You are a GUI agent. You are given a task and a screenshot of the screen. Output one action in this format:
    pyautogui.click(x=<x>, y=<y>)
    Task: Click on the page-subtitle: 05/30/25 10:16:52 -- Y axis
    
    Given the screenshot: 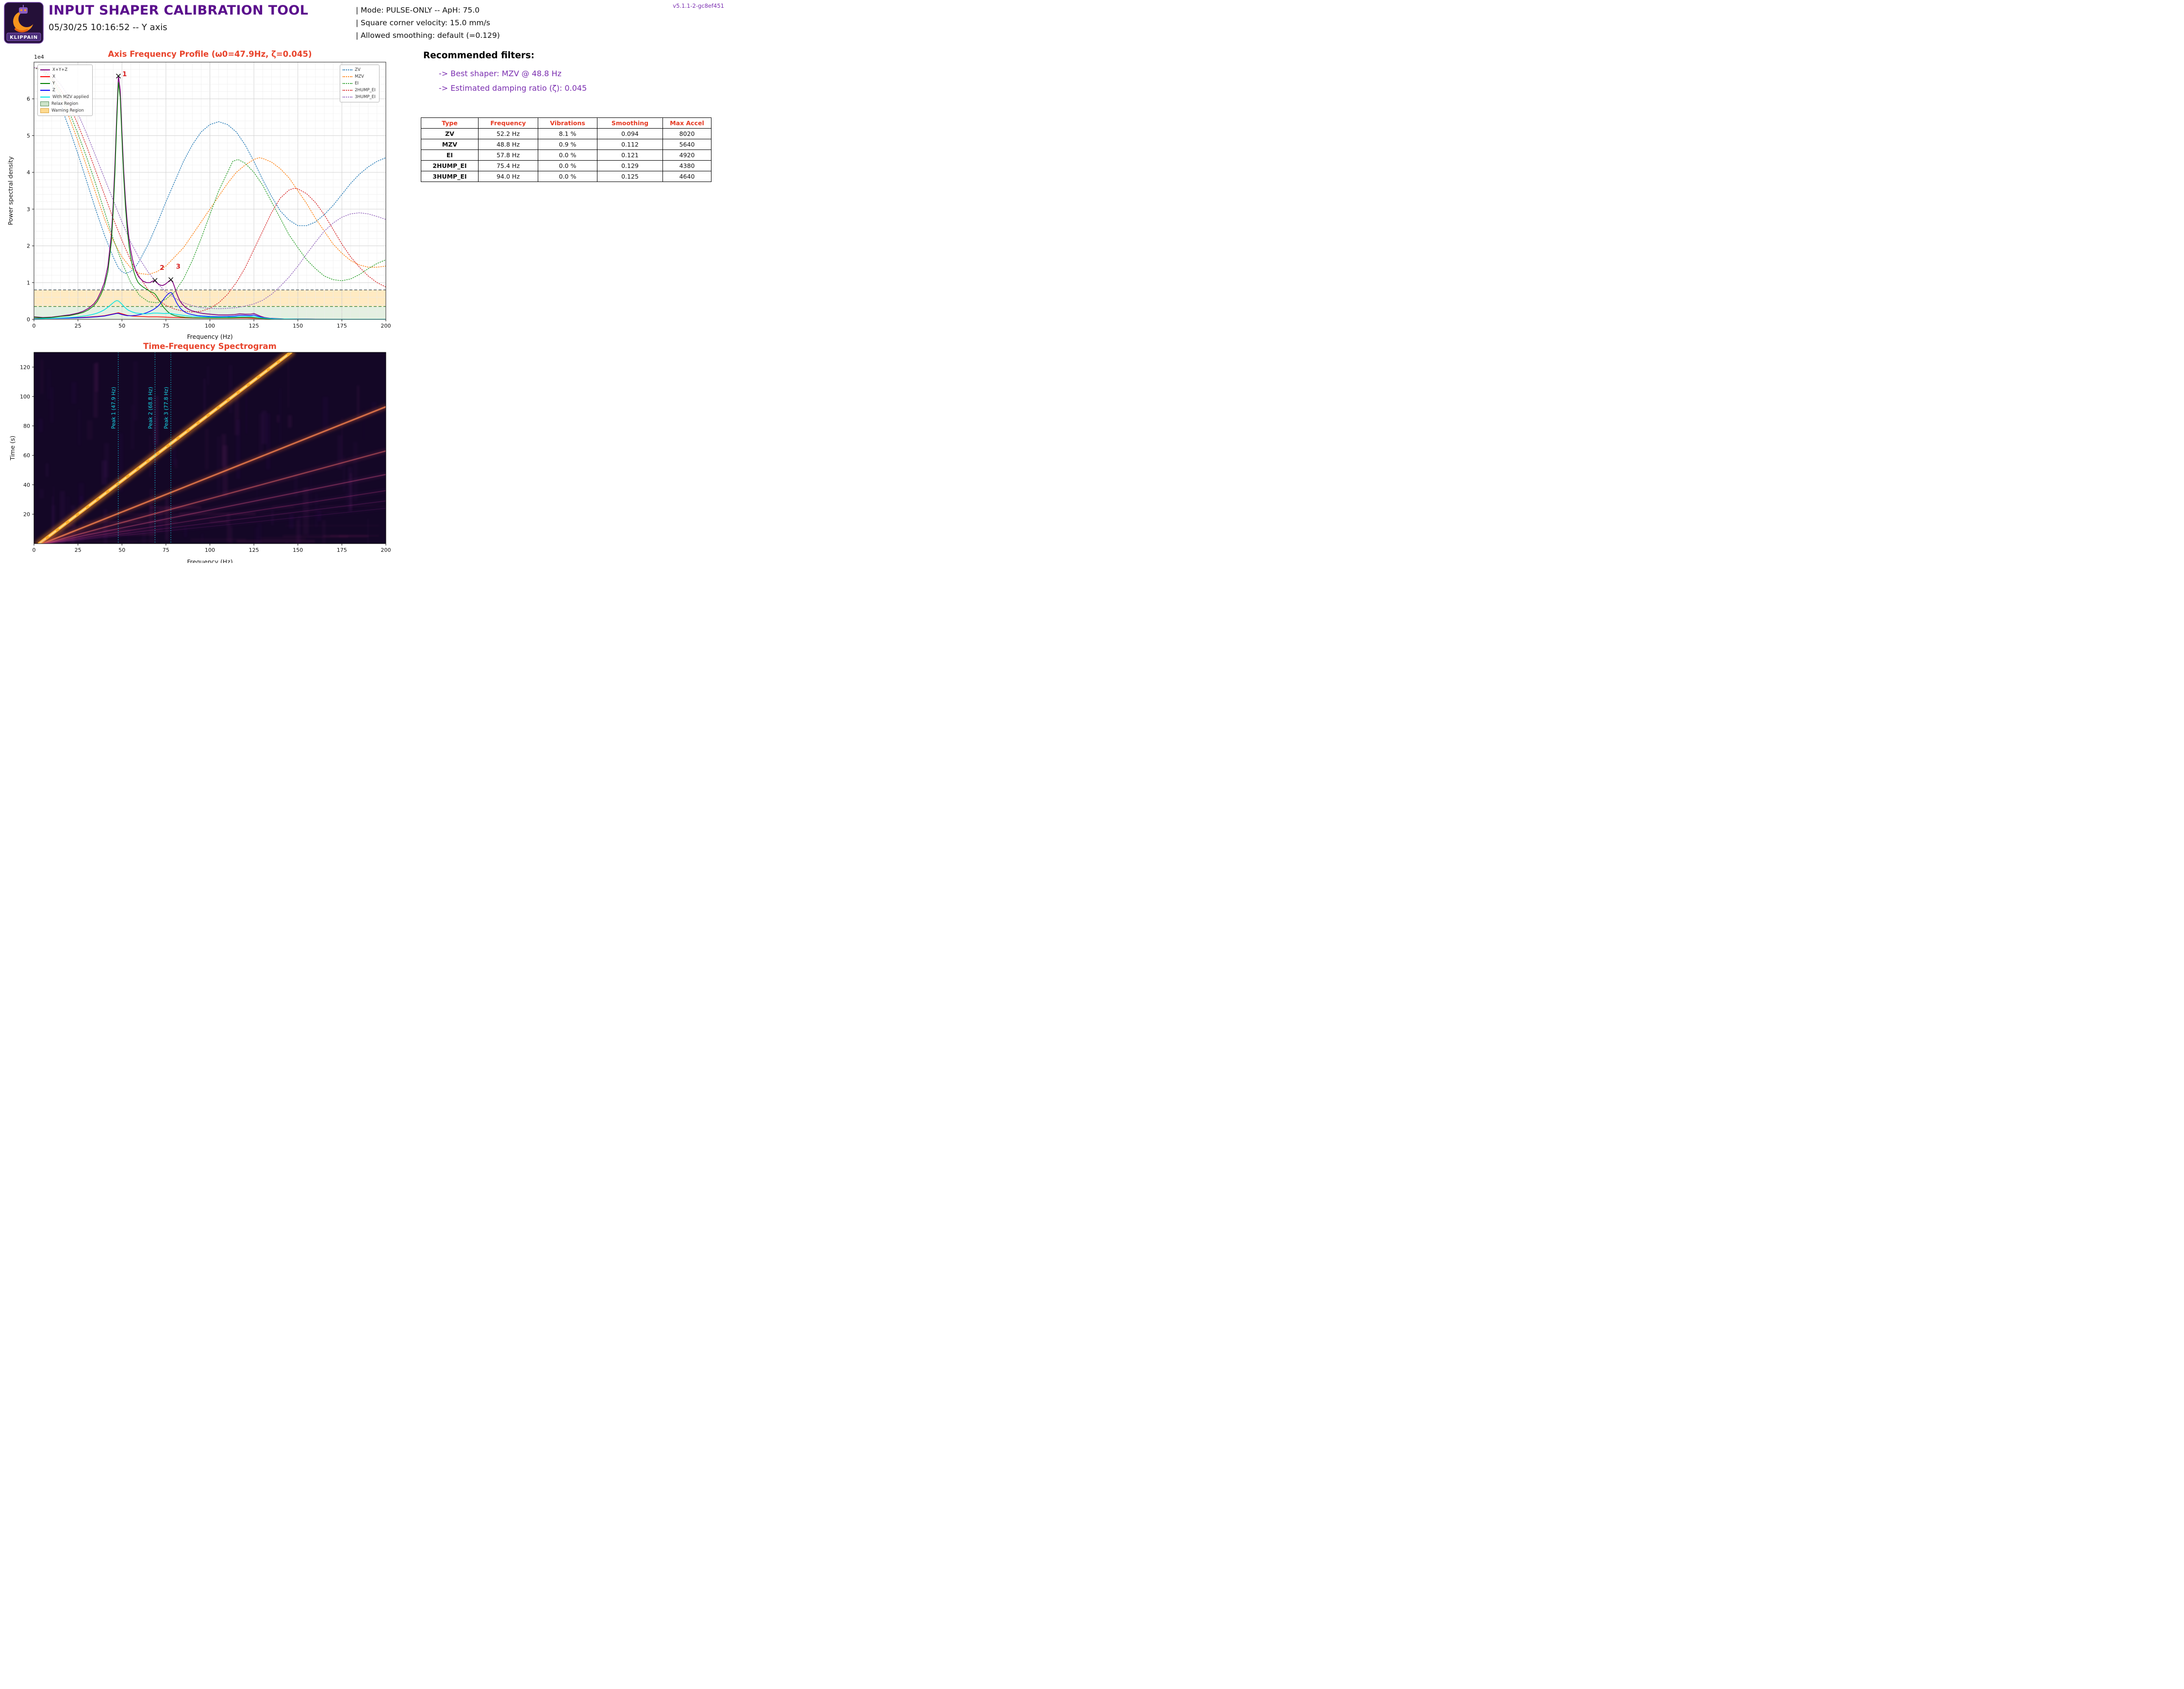 What is the action you would take?
    pyautogui.click(x=108, y=28)
    